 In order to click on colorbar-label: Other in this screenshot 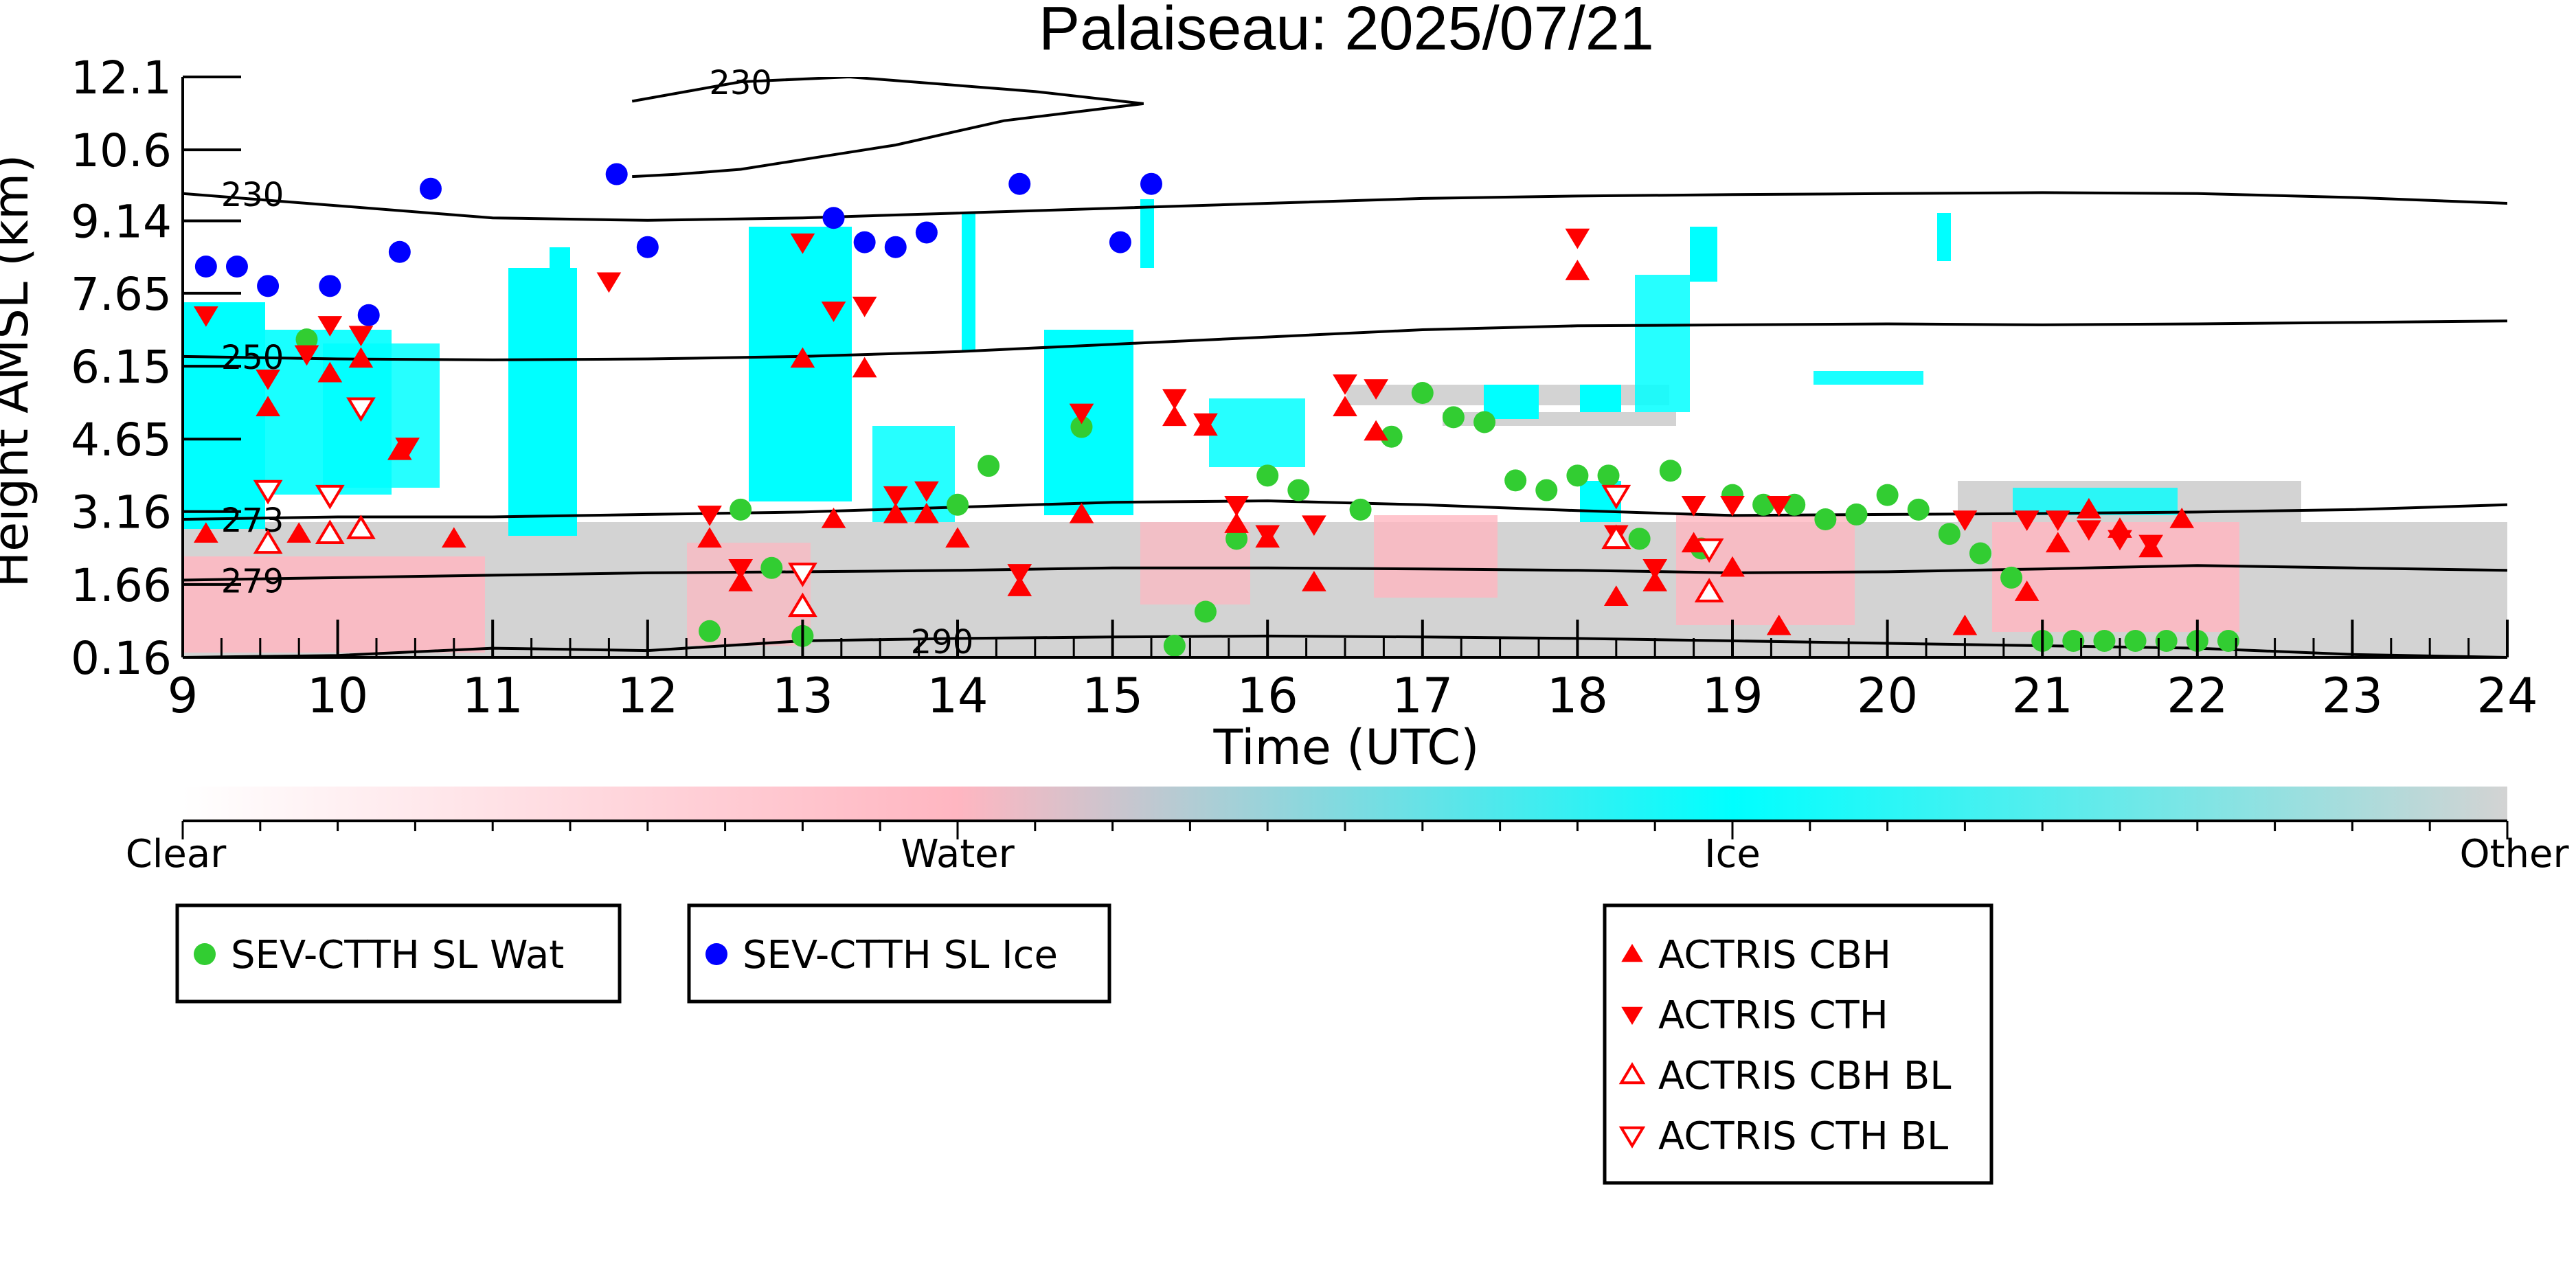, I will do `click(2514, 854)`.